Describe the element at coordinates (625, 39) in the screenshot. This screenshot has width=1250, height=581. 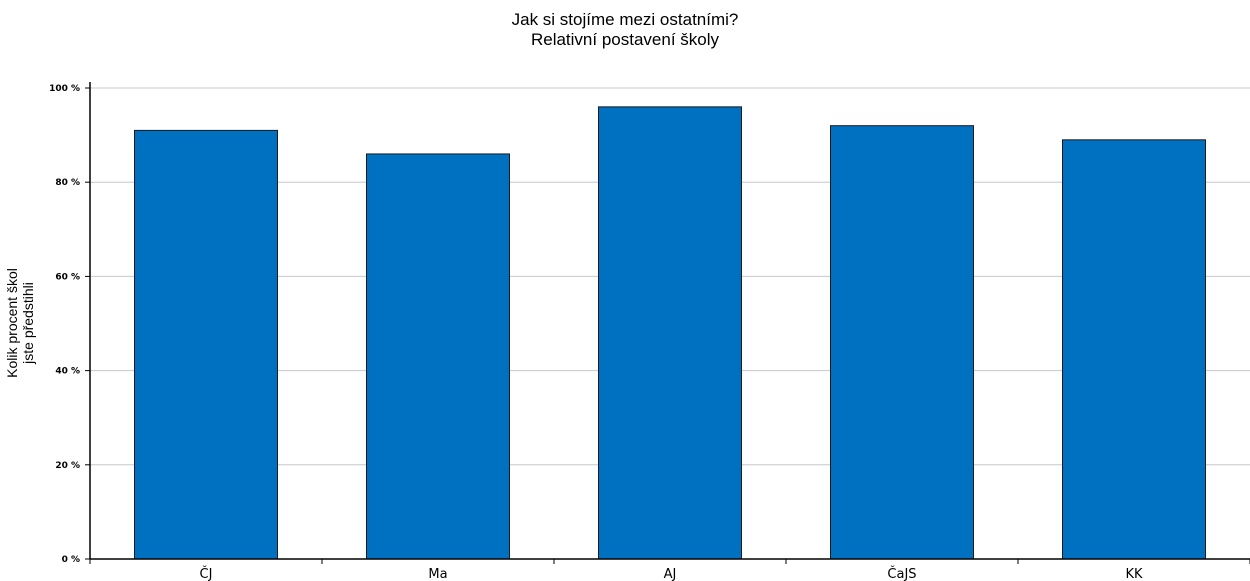
I see `chart-subtitle: Relativní postavení školy` at that location.